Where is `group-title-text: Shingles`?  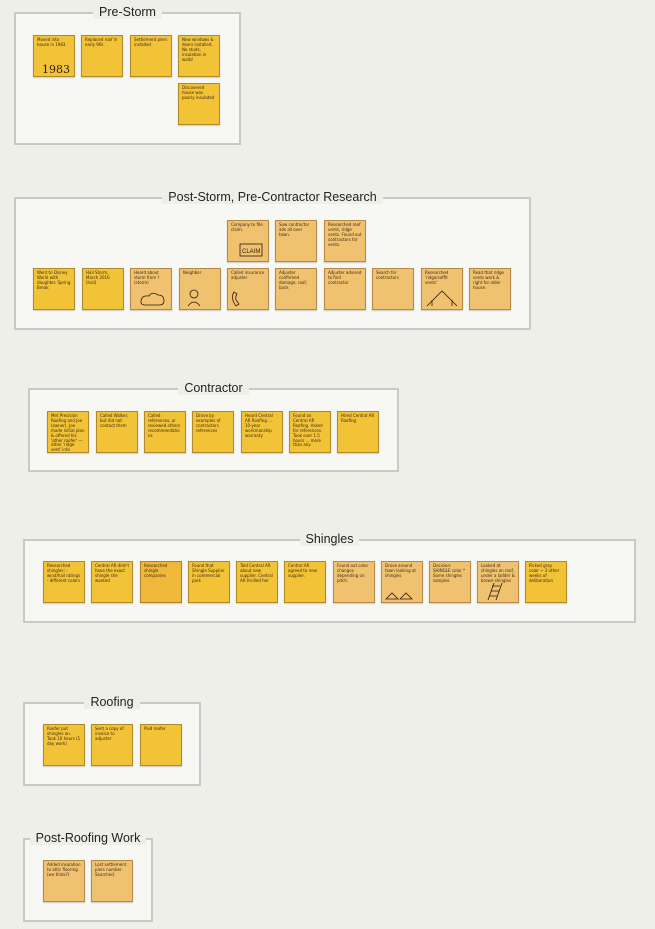 group-title-text: Shingles is located at coordinates (329, 539).